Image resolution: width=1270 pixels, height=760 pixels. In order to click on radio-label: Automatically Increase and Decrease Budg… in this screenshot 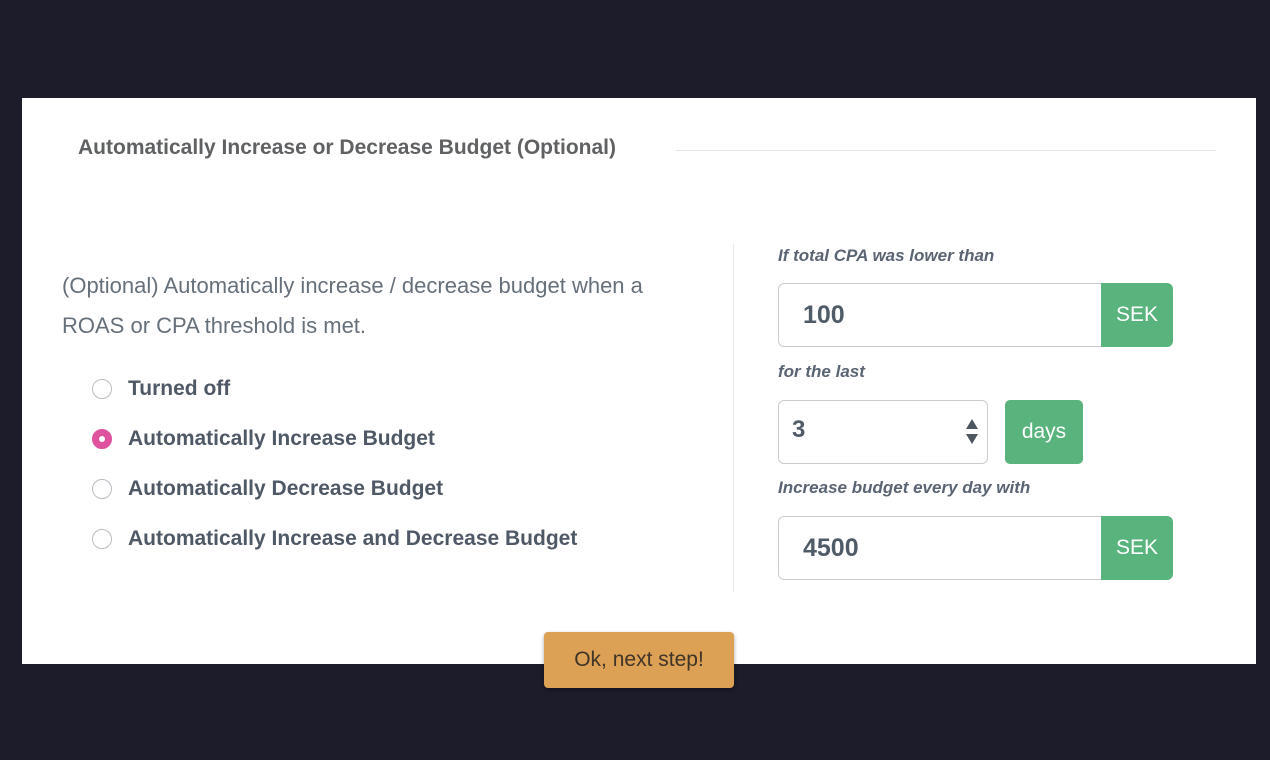, I will do `click(353, 538)`.